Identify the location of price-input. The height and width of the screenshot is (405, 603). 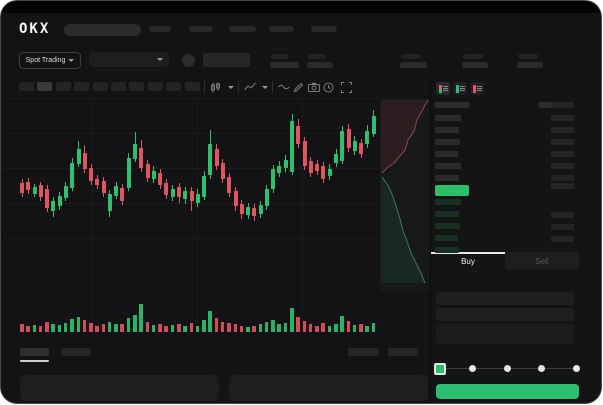
(505, 298).